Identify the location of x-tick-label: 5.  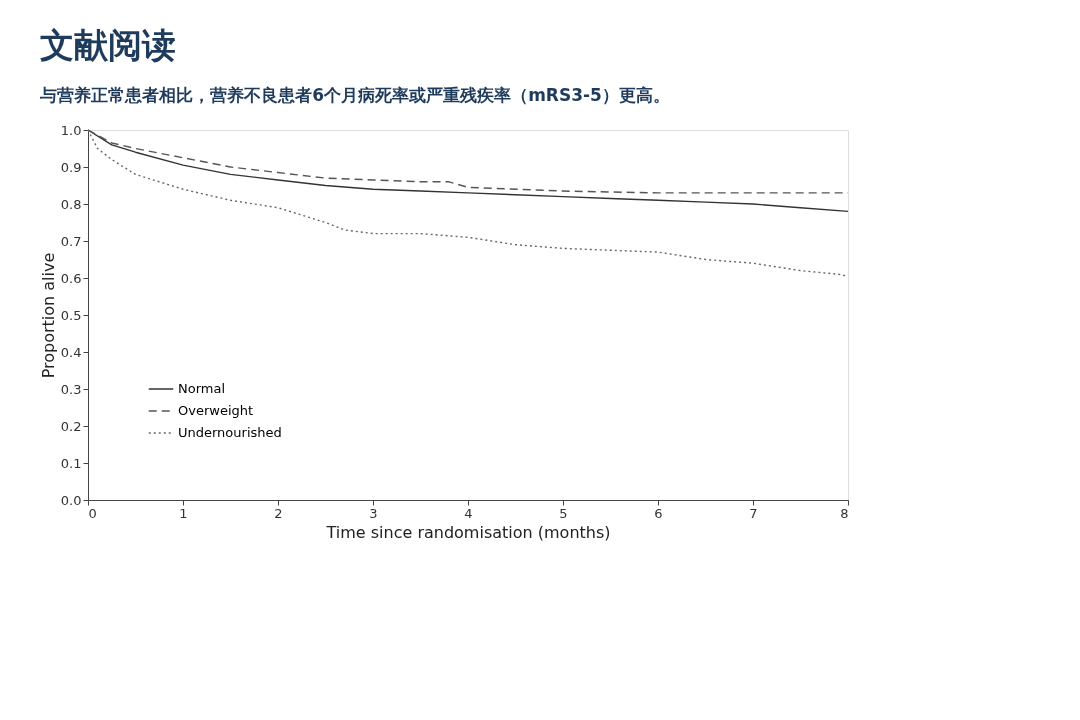
(563, 513).